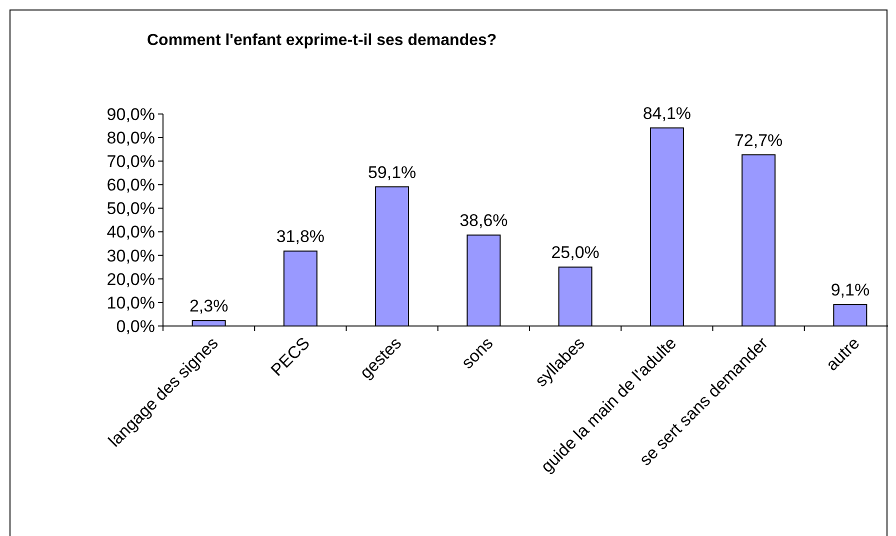  I want to click on data-label: 9,1%, so click(850, 290).